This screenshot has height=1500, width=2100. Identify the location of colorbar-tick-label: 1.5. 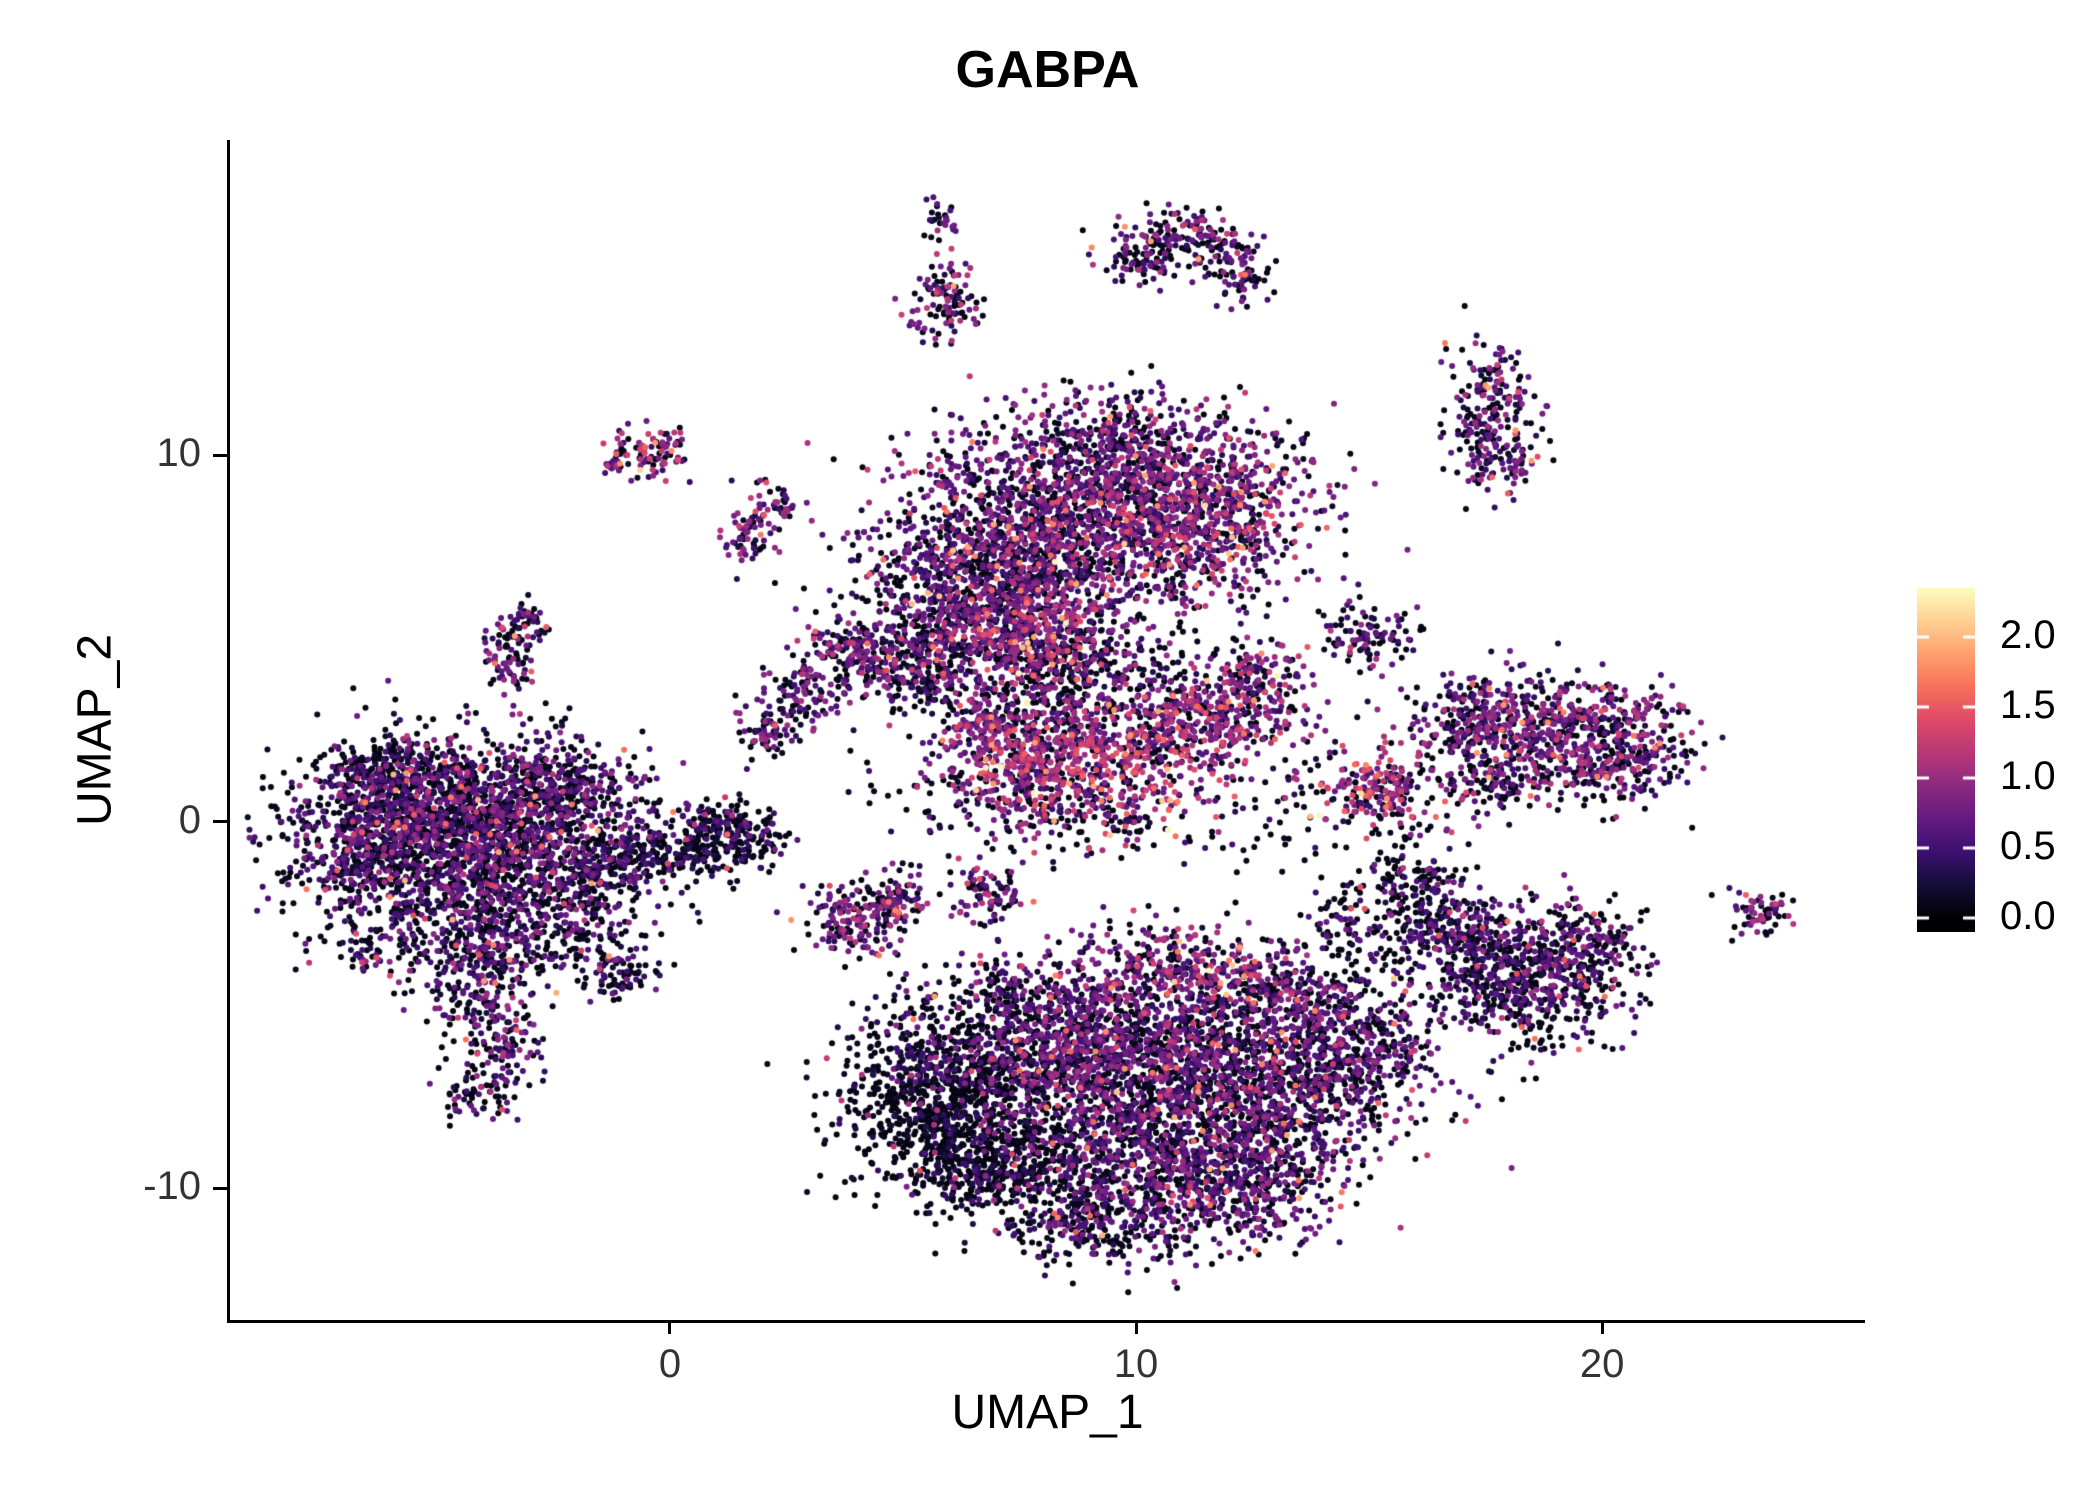
(2028, 705).